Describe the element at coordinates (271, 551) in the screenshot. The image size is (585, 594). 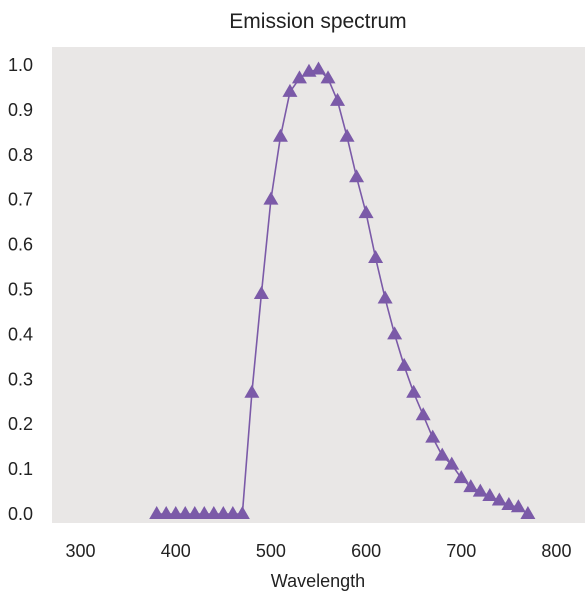
I see `x-tick-label: 500` at that location.